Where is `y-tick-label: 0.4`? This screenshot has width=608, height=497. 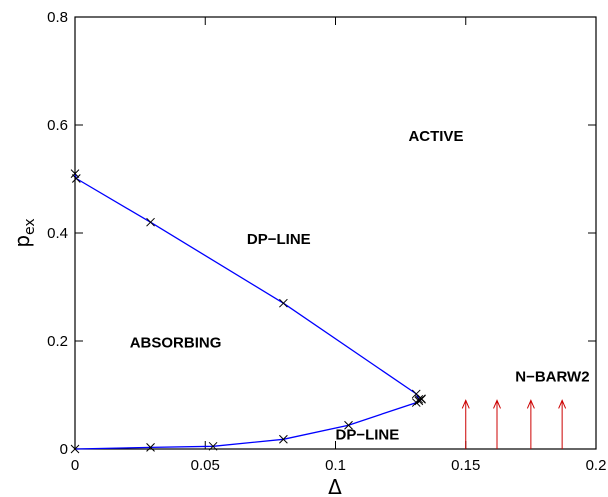
y-tick-label: 0.4 is located at coordinates (57, 233).